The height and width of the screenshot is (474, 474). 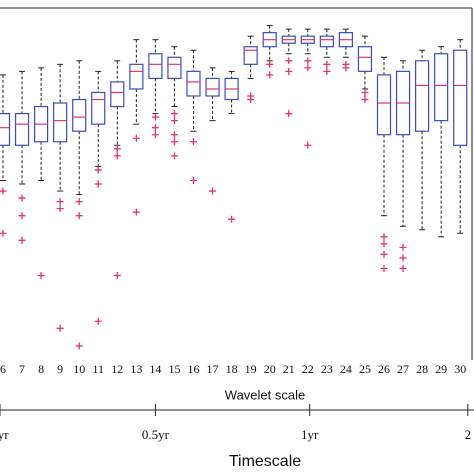 What do you see at coordinates (265, 394) in the screenshot?
I see `x-axis-title: Wavelet scale` at bounding box center [265, 394].